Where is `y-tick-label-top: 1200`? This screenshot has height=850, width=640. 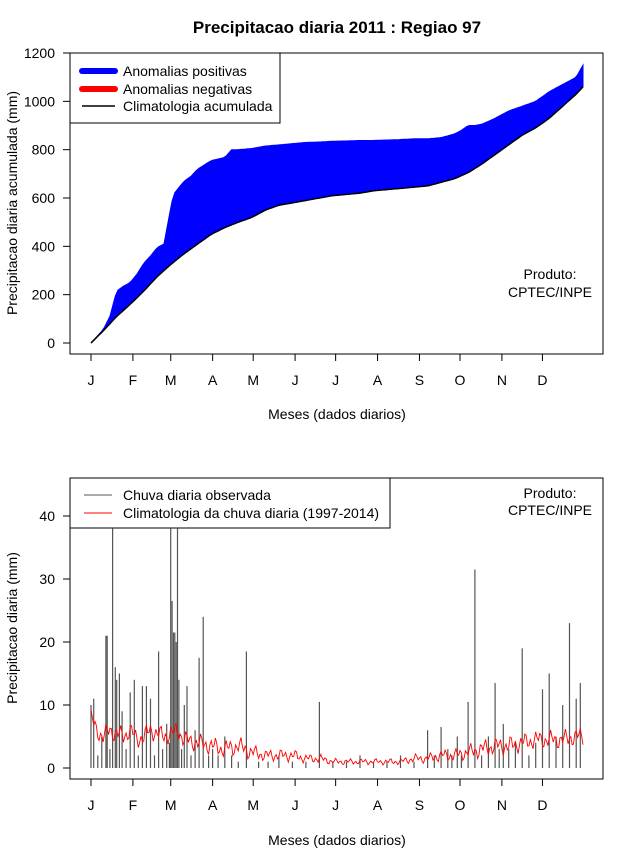
y-tick-label-top: 1200 is located at coordinates (39, 53).